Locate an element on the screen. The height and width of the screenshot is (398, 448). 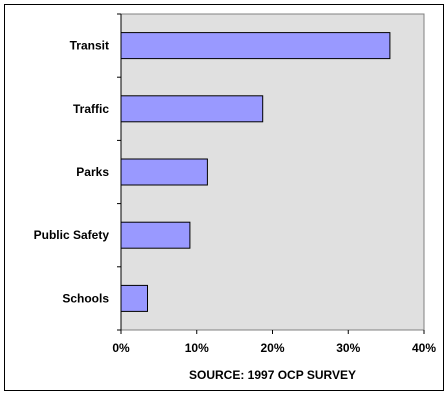
bar-traffic is located at coordinates (192, 109).